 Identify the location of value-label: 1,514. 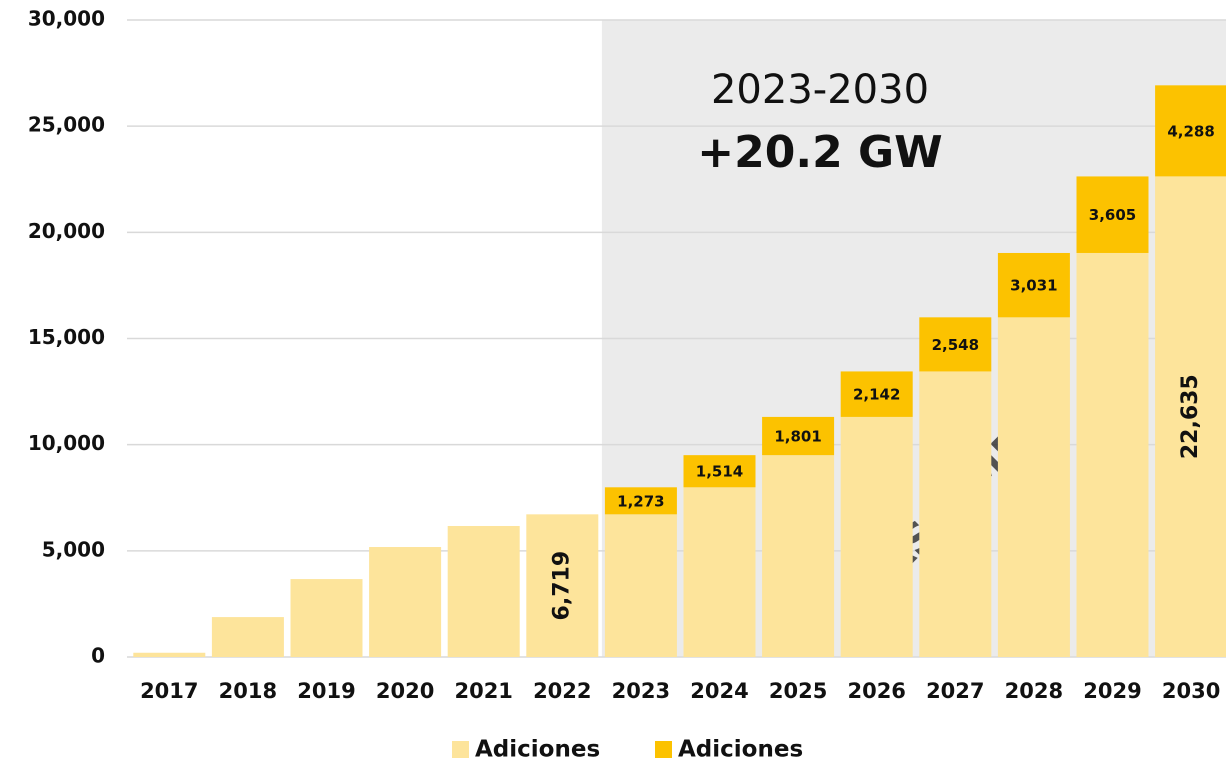
(719, 472).